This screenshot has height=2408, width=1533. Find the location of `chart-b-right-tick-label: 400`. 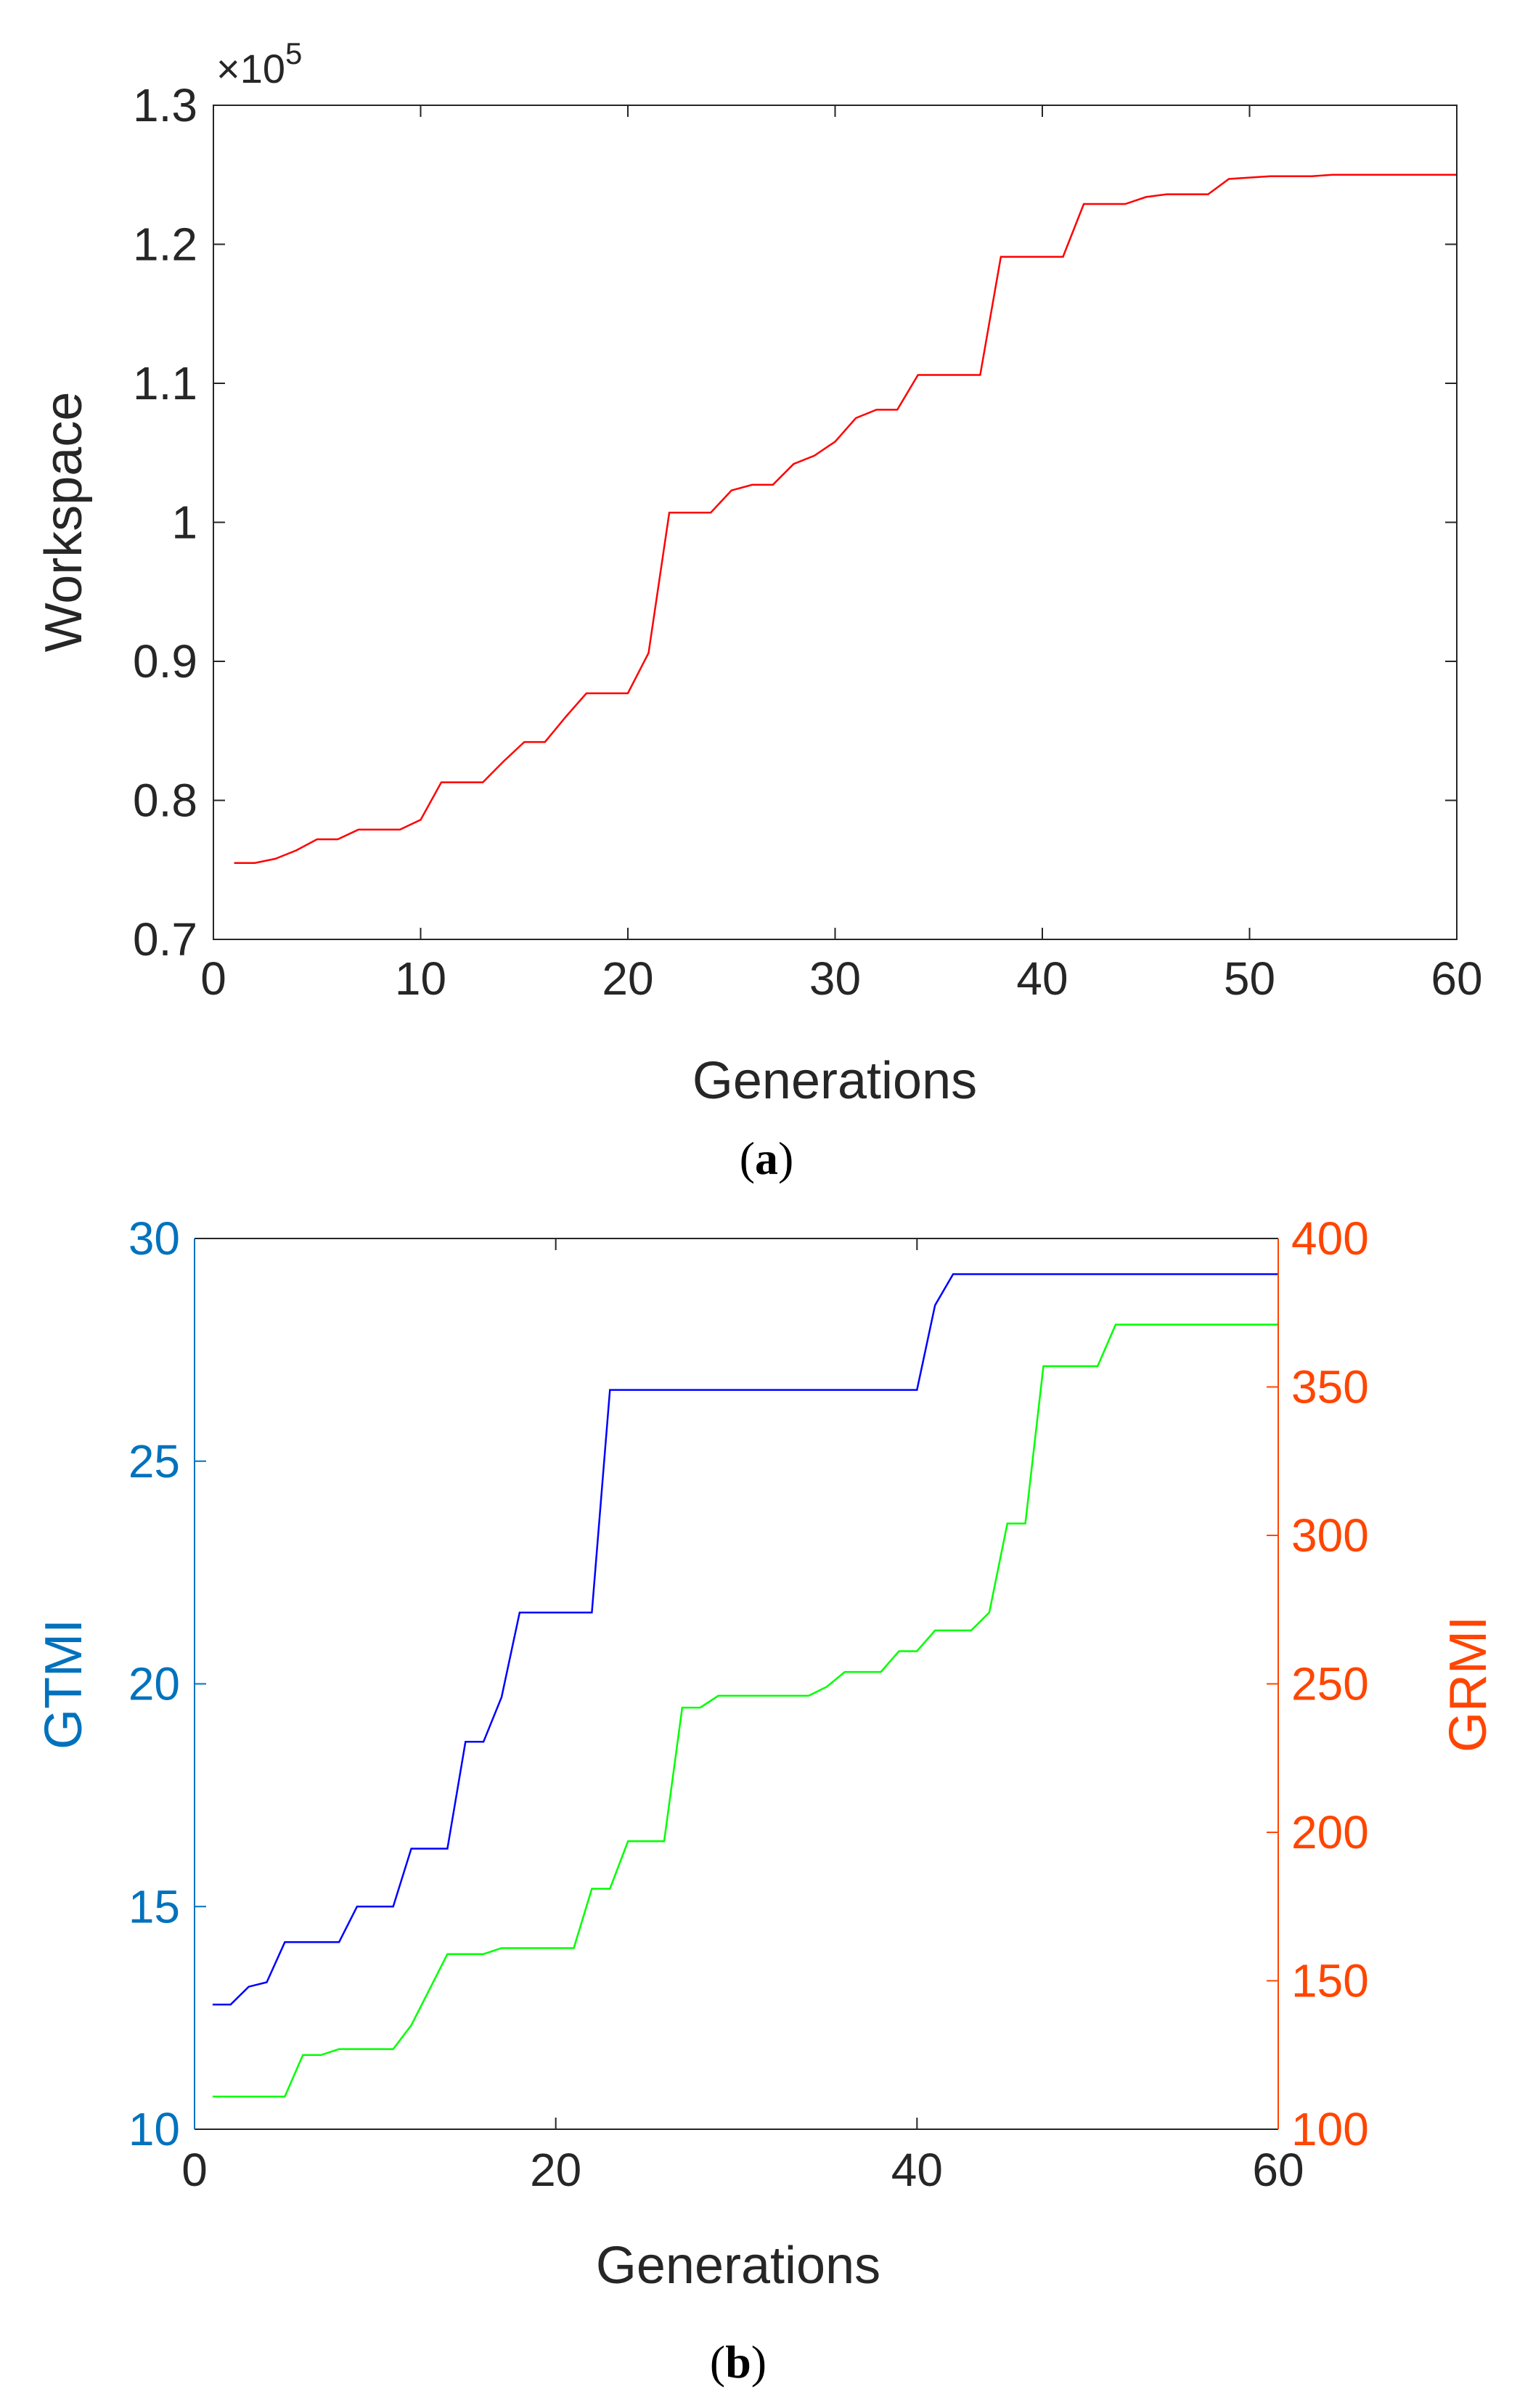

chart-b-right-tick-label: 400 is located at coordinates (1330, 1238).